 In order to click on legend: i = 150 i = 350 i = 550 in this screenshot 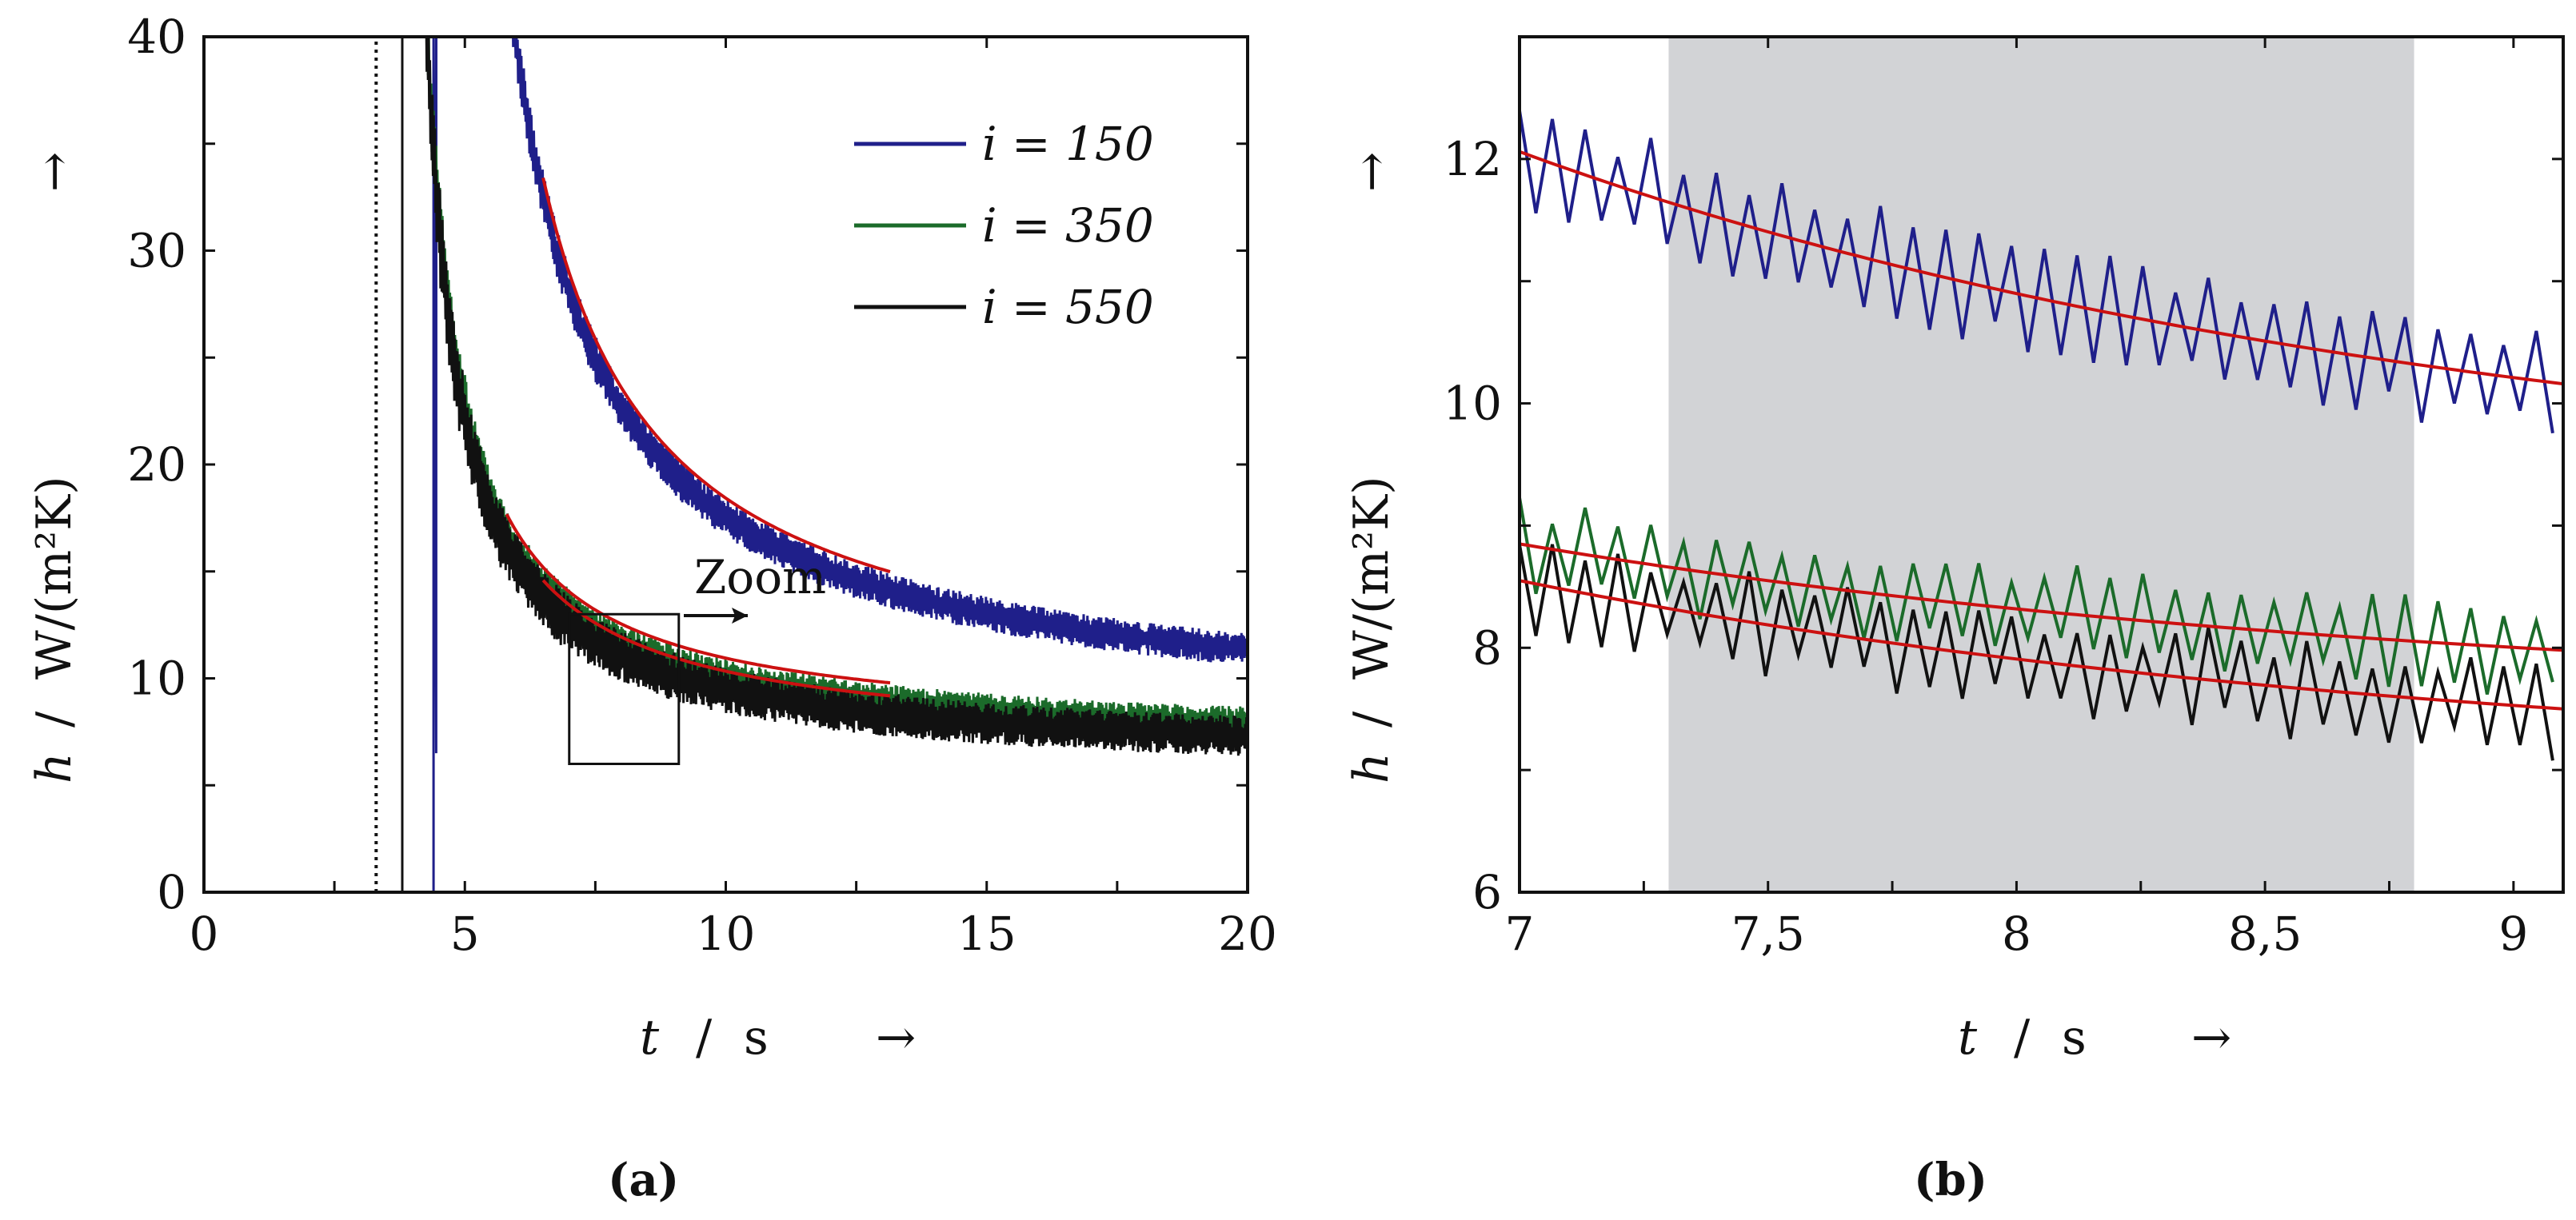, I will do `click(1004, 226)`.